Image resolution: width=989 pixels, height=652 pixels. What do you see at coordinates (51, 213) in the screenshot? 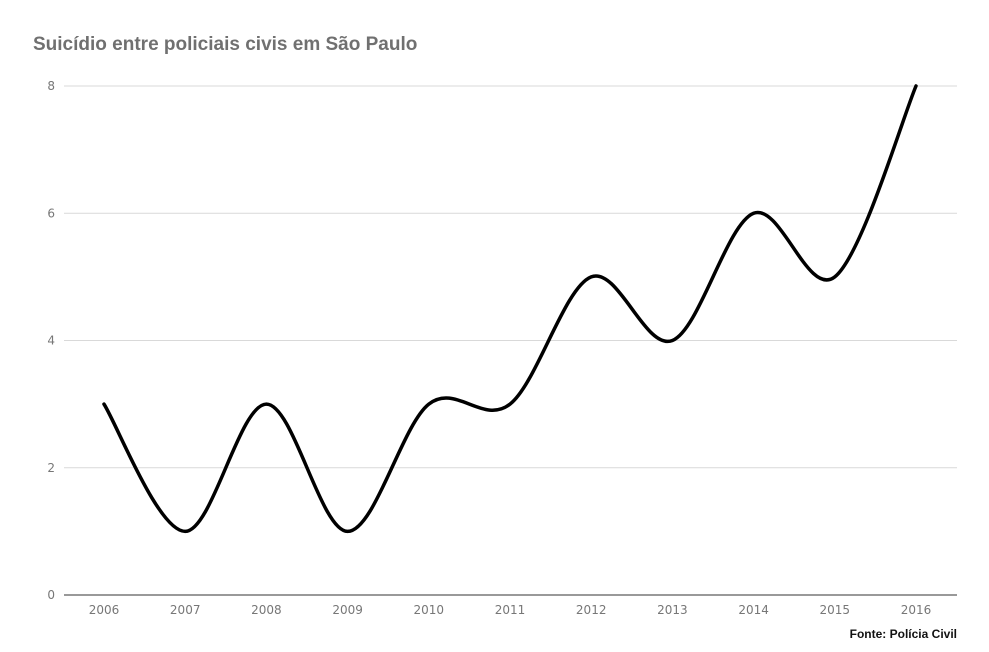
I see `y-tick-label: 6` at bounding box center [51, 213].